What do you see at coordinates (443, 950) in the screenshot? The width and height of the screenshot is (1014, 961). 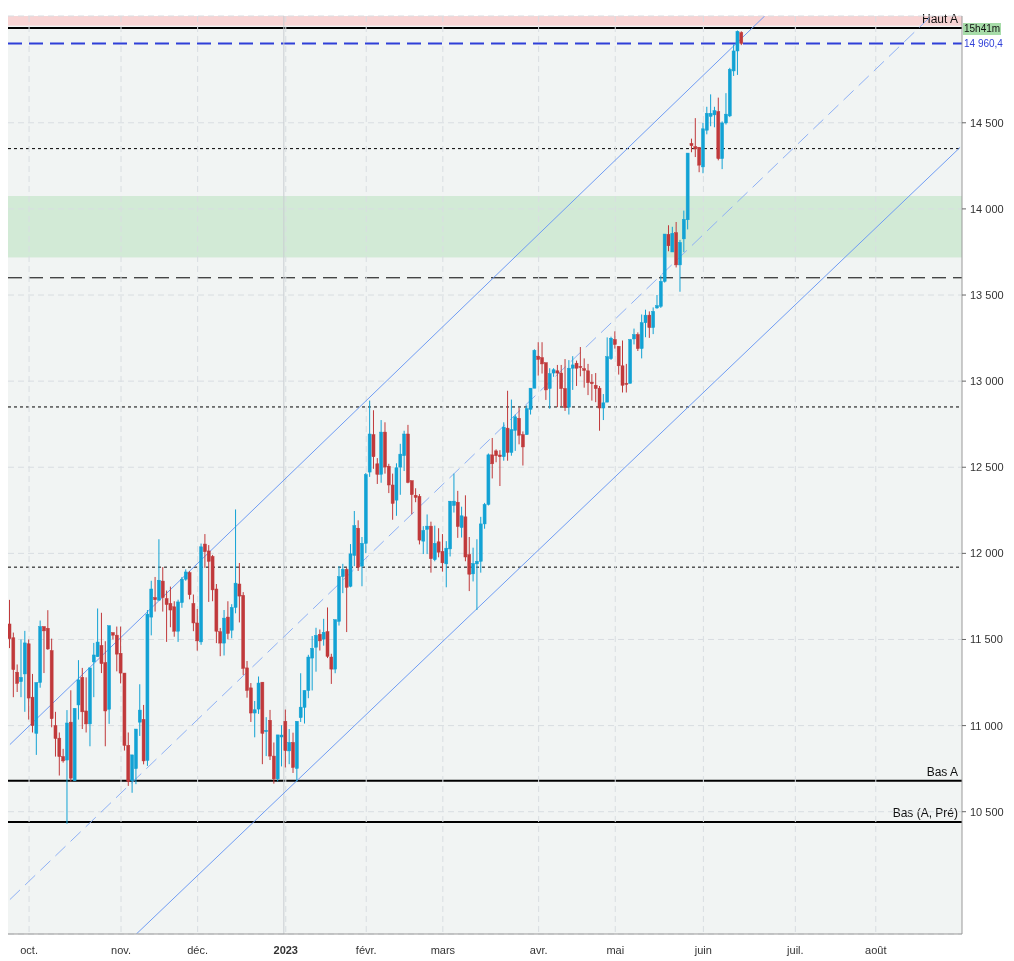 I see `x-tick-label: mars` at bounding box center [443, 950].